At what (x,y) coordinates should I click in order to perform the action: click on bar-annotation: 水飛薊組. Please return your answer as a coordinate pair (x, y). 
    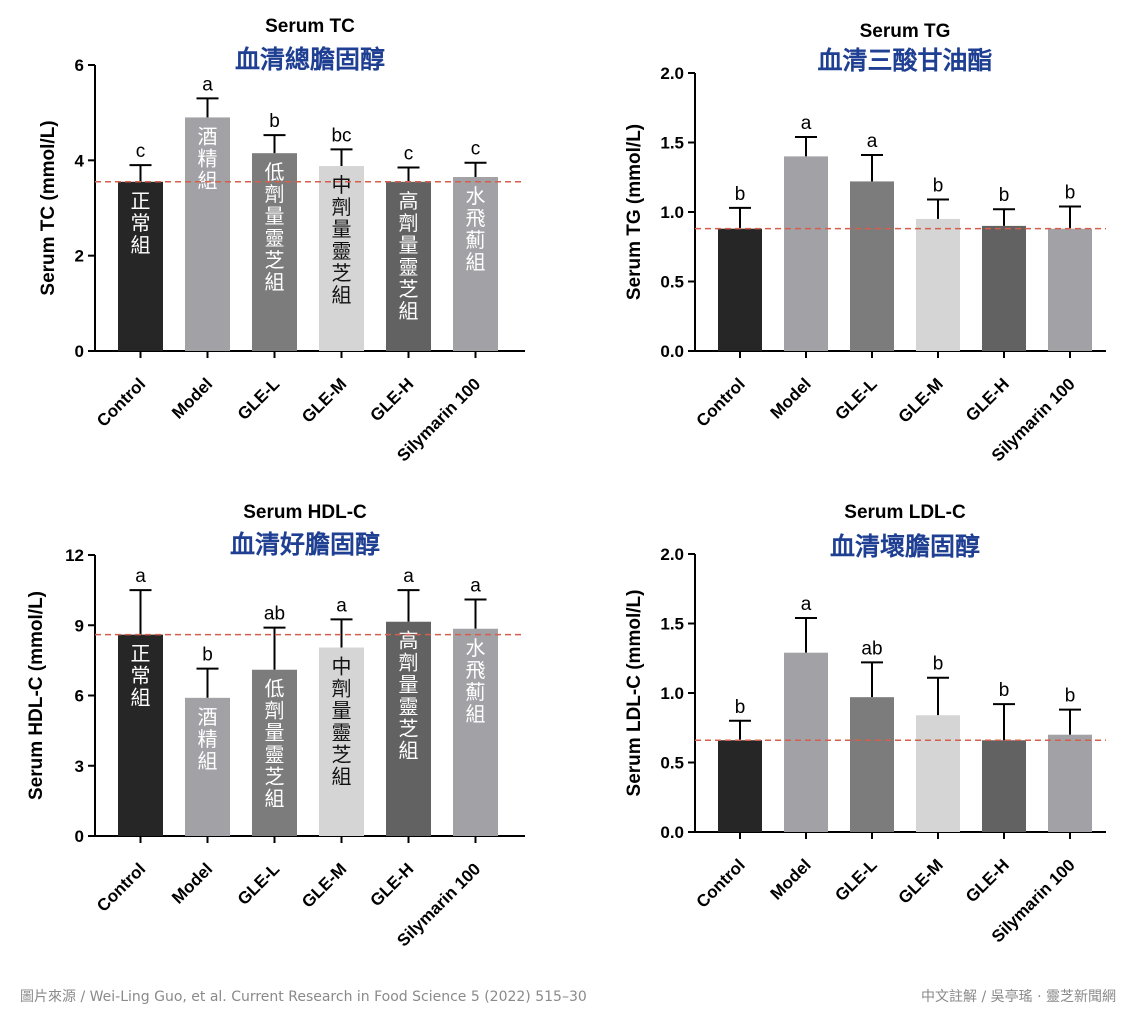
    Looking at the image, I should click on (476, 229).